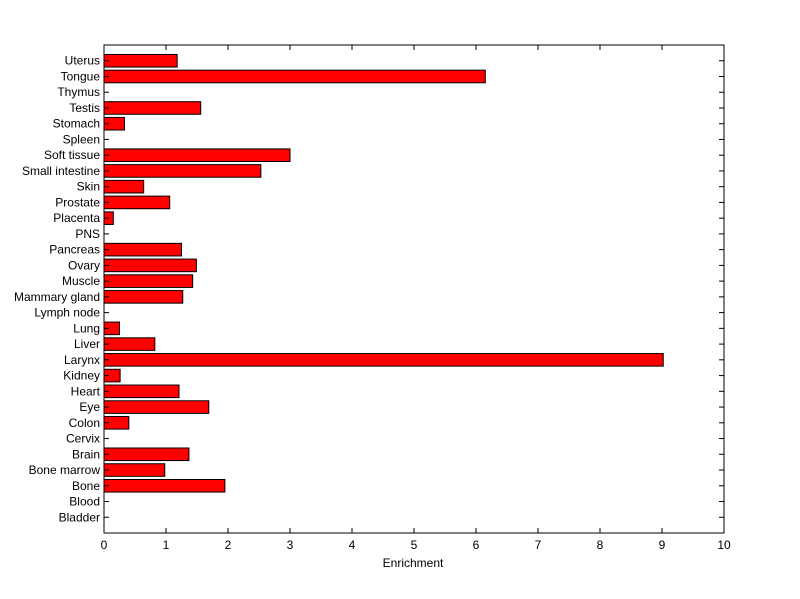 This screenshot has width=800, height=599. Describe the element at coordinates (84, 265) in the screenshot. I see `y-tick-label: Ovary` at that location.